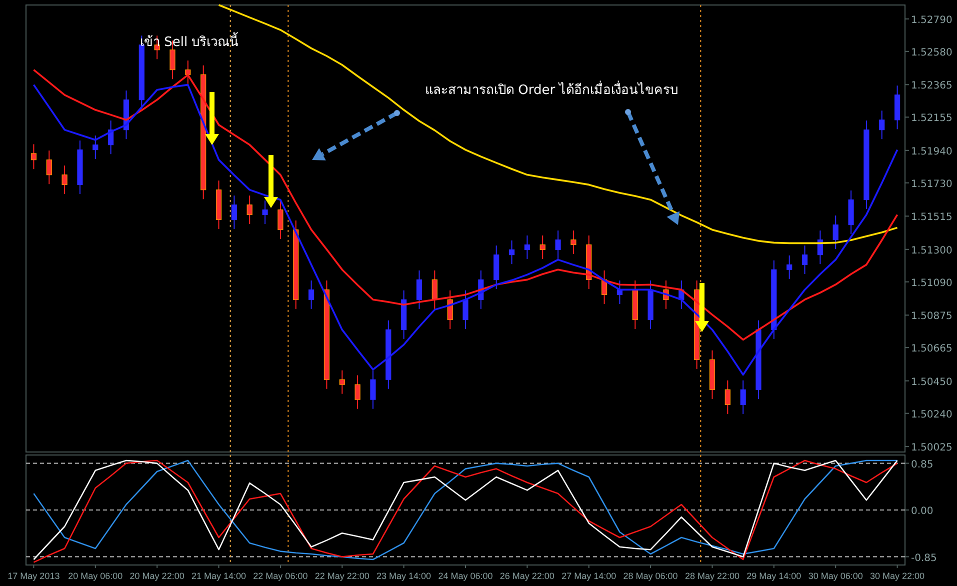  Describe the element at coordinates (835, 576) in the screenshot. I see `x-tick-label: 30 May 06:00` at that location.